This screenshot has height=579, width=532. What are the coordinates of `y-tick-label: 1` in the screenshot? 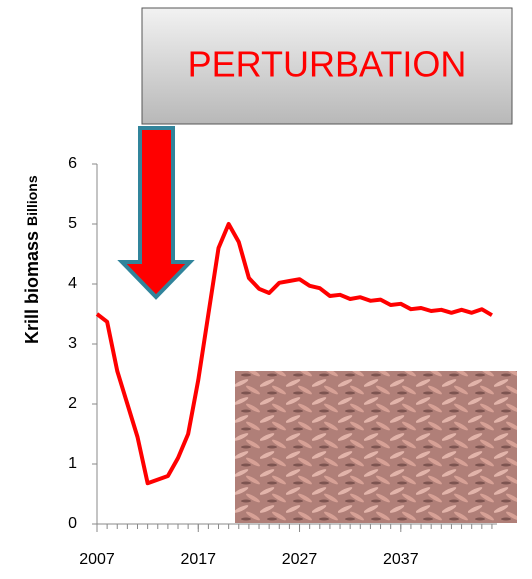 It's located at (72, 463).